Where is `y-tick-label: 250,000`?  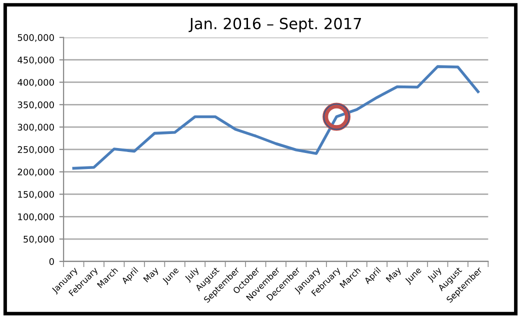 y-tick-label: 250,000 is located at coordinates (36, 150).